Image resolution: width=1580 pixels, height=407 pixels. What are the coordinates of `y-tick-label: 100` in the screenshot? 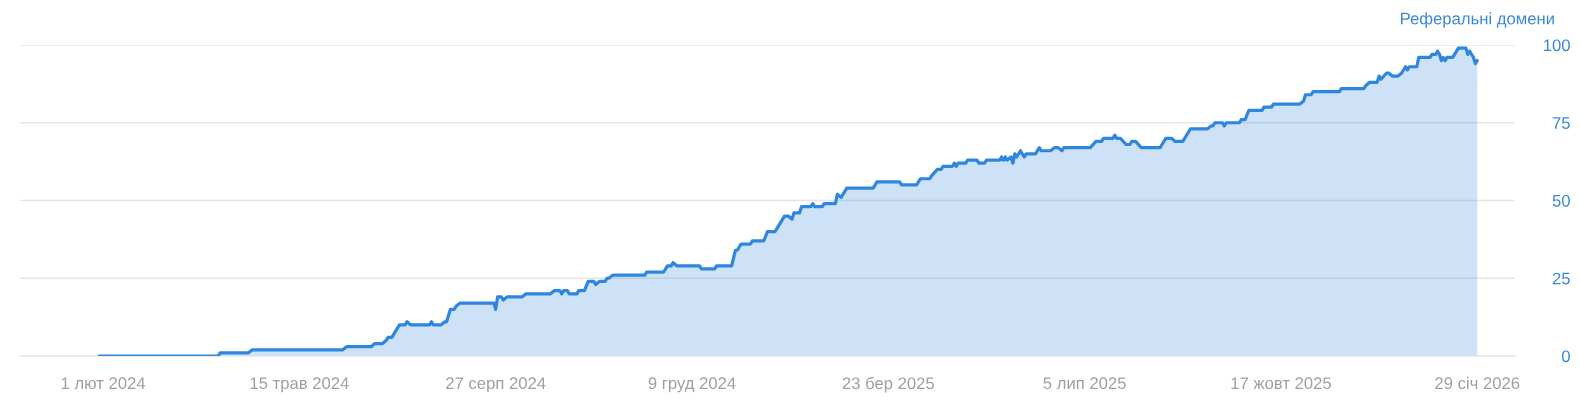 It's located at (1557, 45).